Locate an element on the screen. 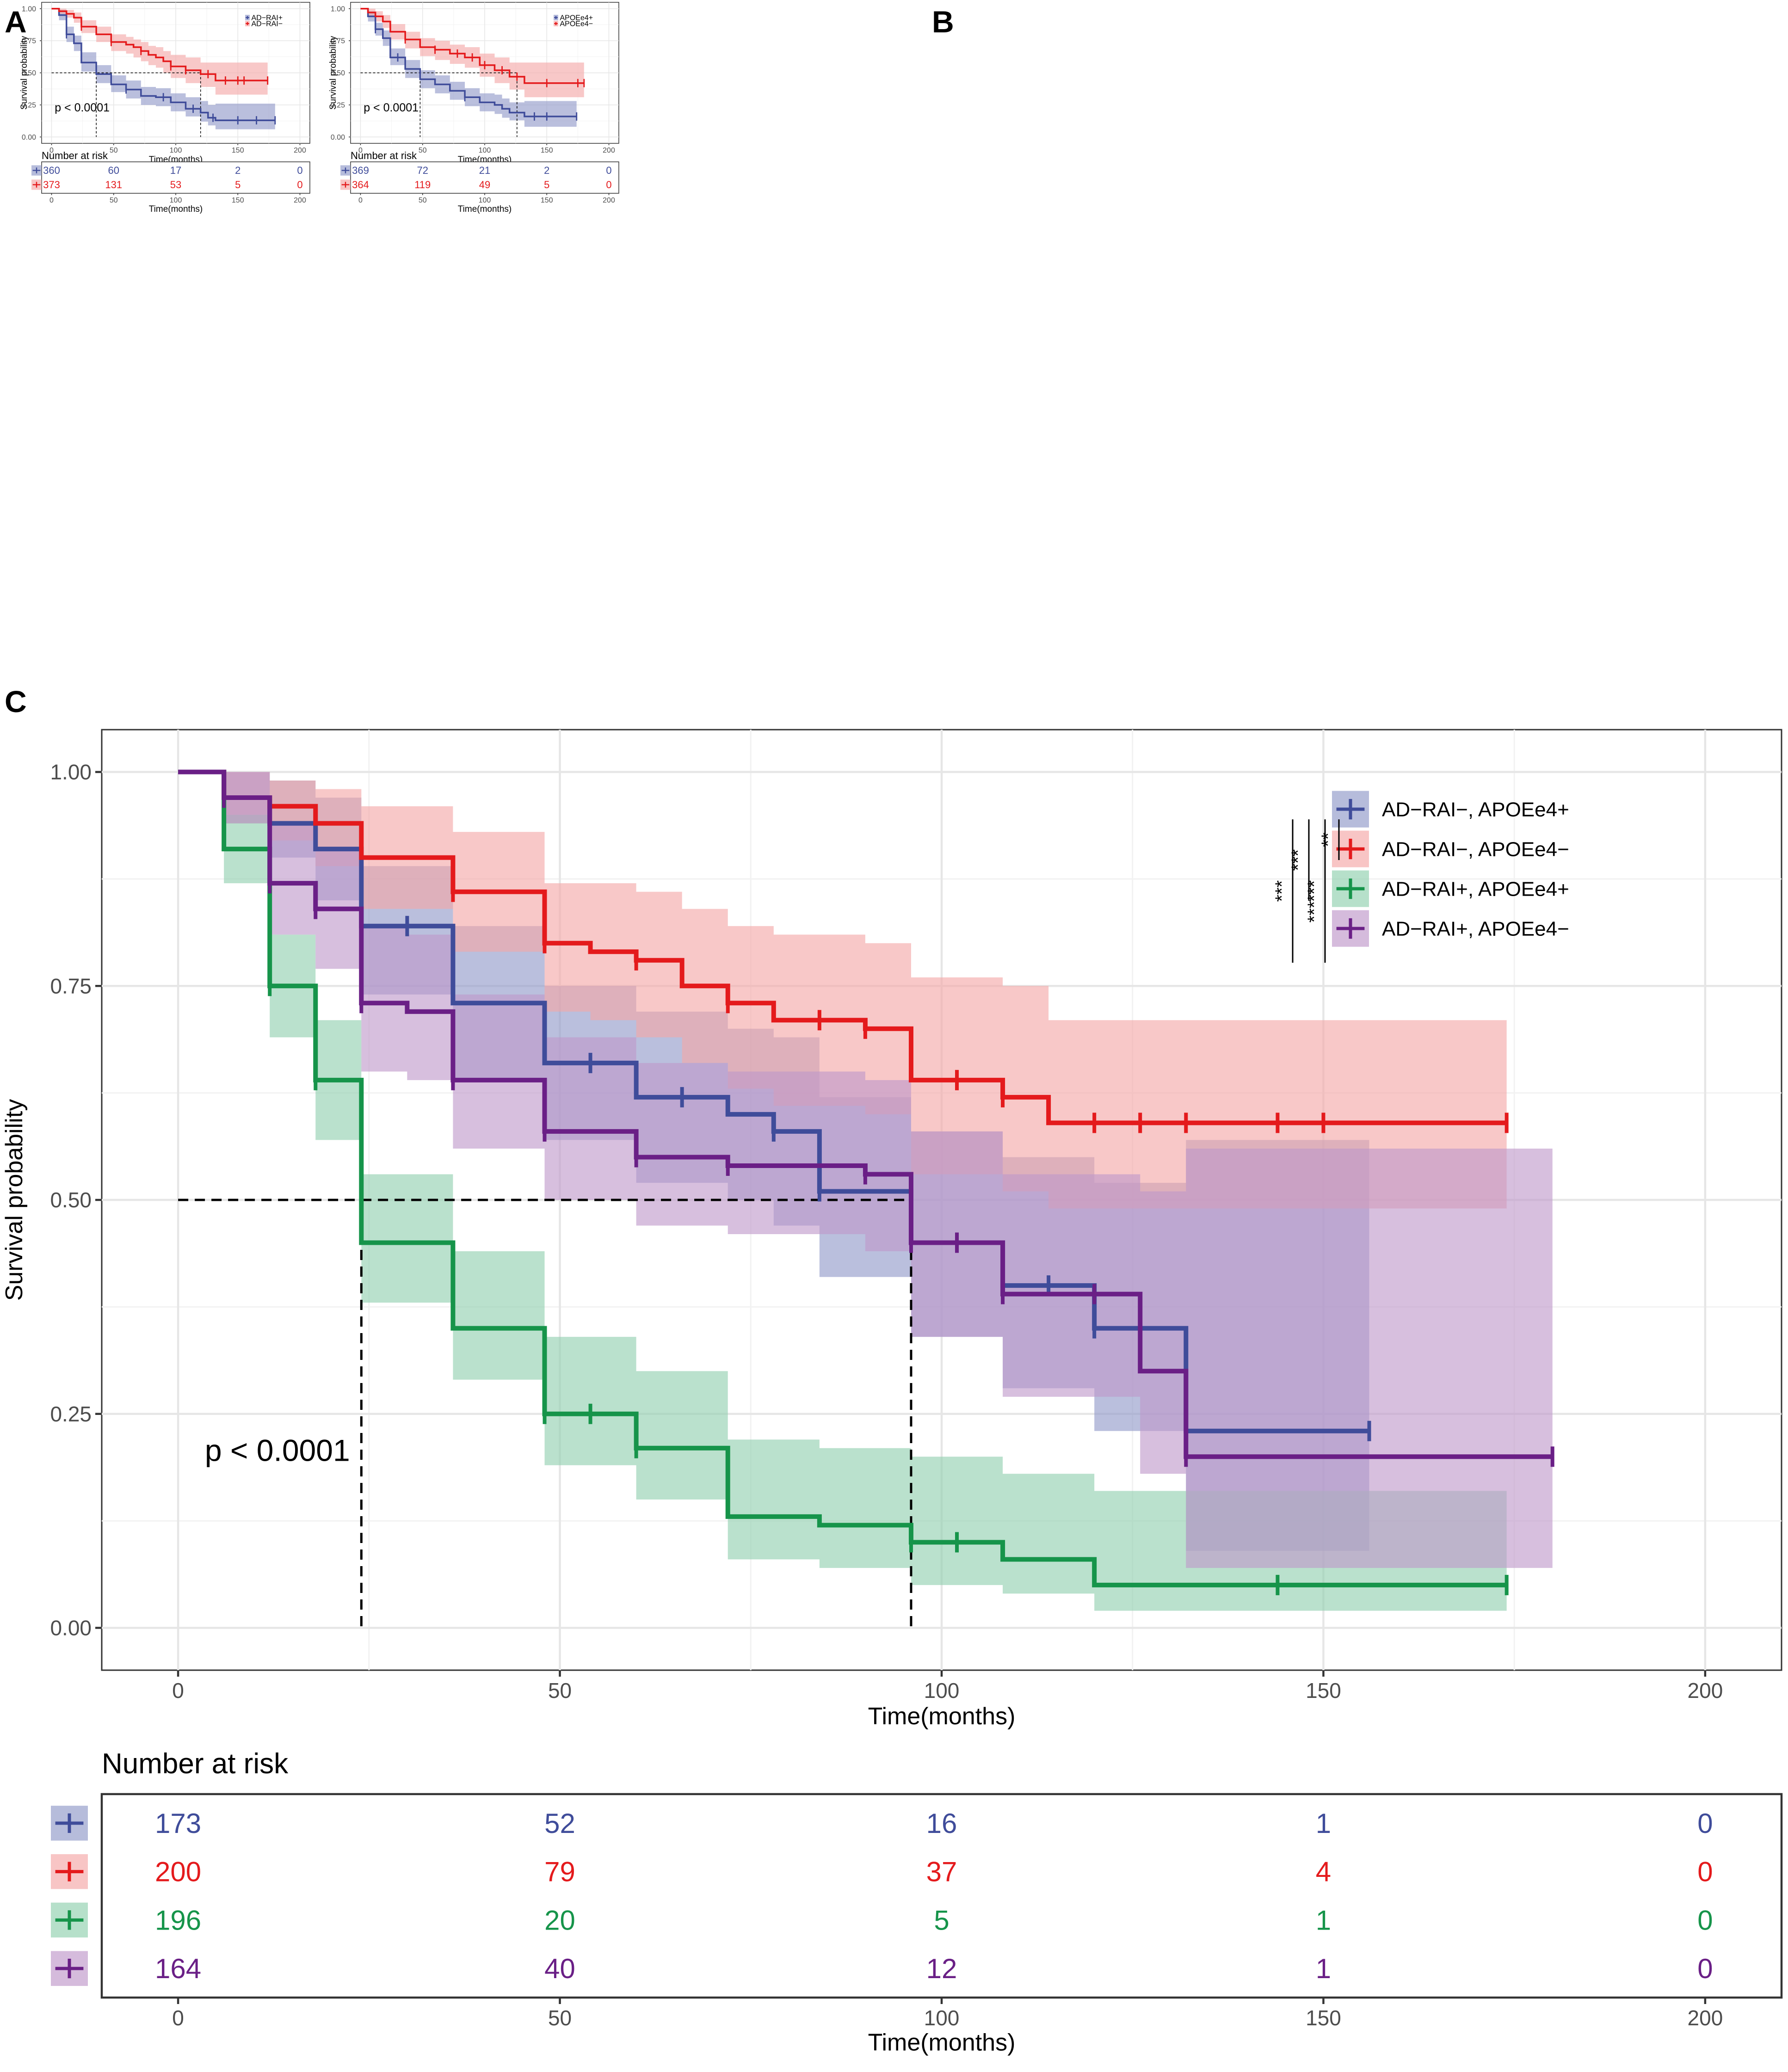  risk-count: 164 is located at coordinates (178, 1969).